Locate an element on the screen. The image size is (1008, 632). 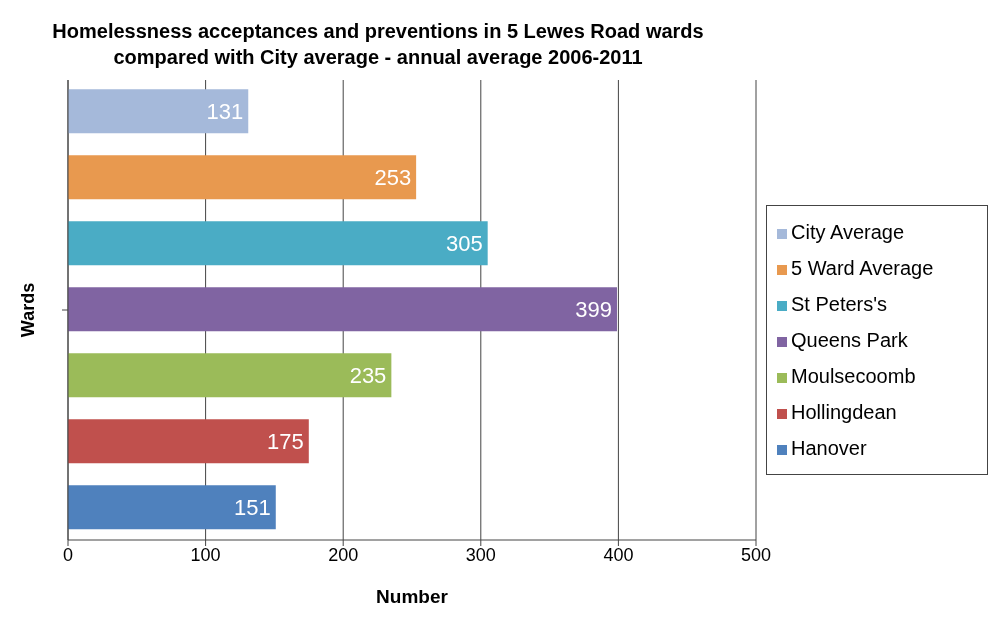
data-label: 175 is located at coordinates (285, 442).